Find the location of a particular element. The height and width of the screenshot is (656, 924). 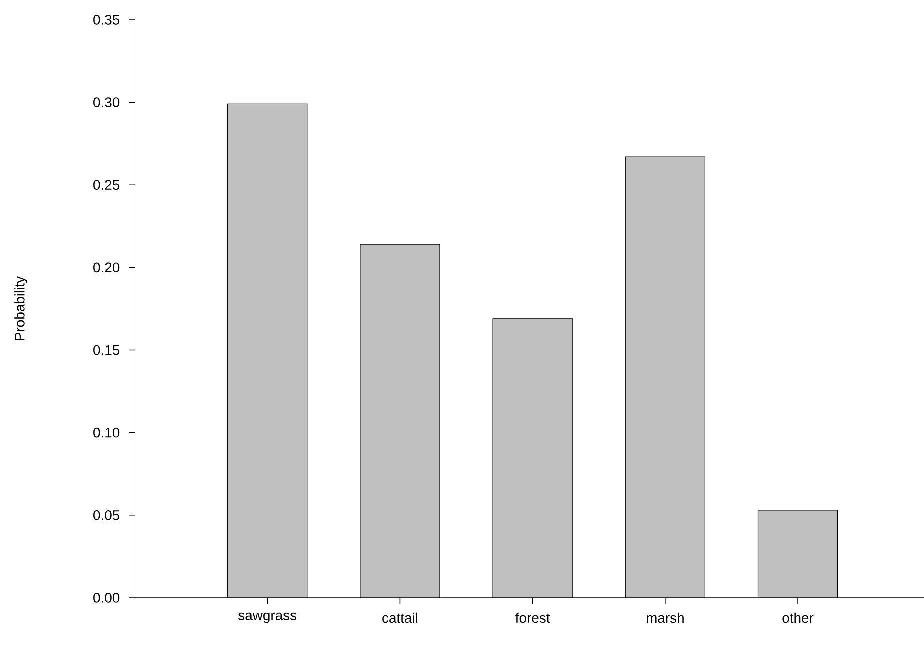

y-tick-label: 0.20 is located at coordinates (107, 267).